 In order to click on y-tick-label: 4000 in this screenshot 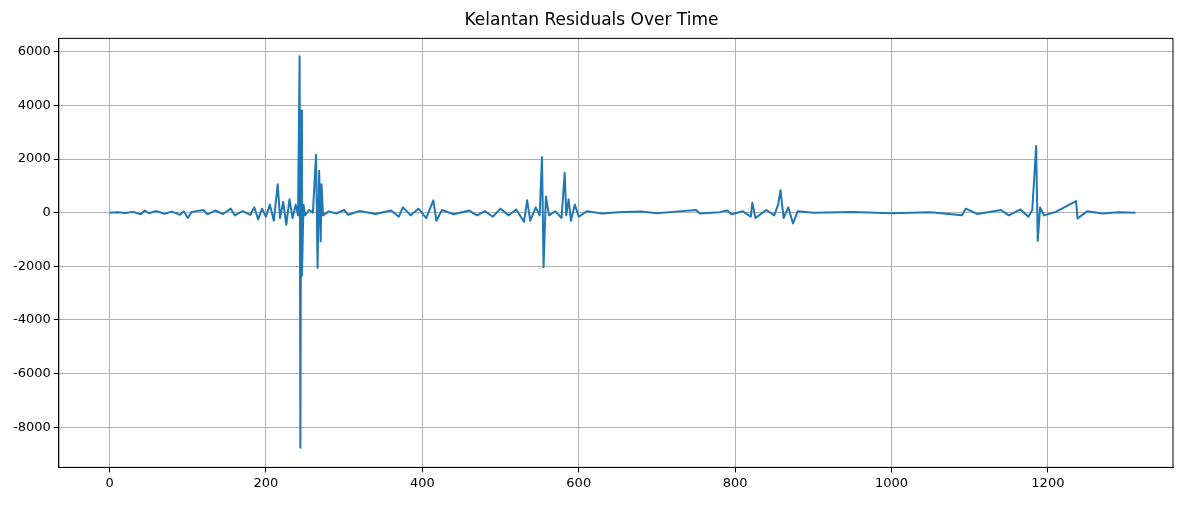, I will do `click(34, 104)`.